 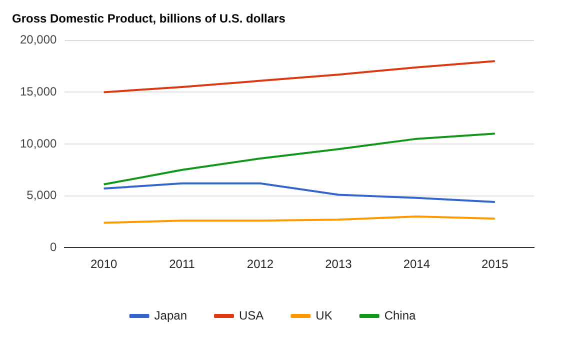 I want to click on x-tick-label: 2010, so click(x=104, y=264).